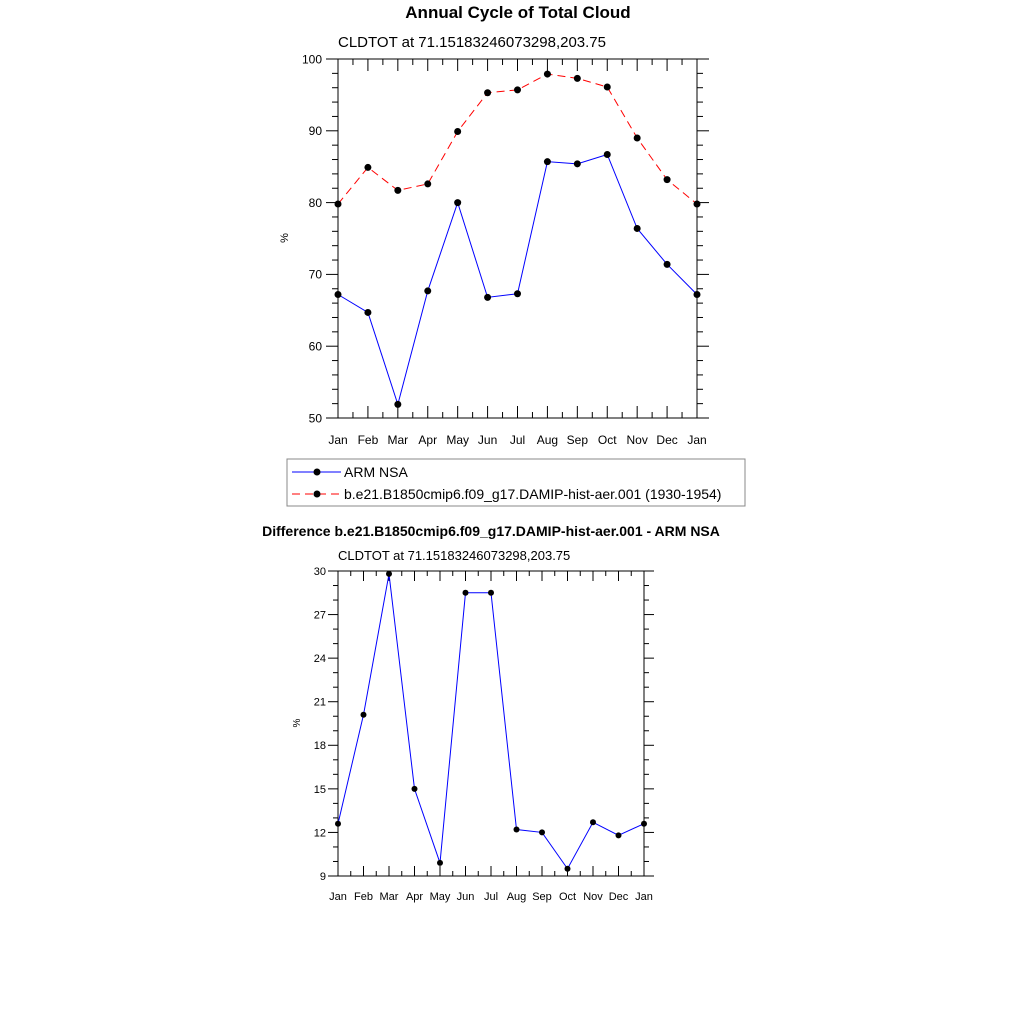 The width and height of the screenshot is (1024, 1024). Describe the element at coordinates (297, 722) in the screenshot. I see `chart2-ylabel: %` at that location.